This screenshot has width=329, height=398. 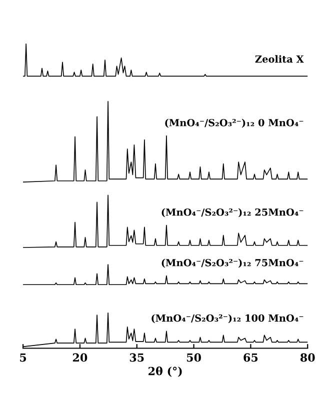 I want to click on x-axis-title: 2θ (°), so click(x=165, y=371).